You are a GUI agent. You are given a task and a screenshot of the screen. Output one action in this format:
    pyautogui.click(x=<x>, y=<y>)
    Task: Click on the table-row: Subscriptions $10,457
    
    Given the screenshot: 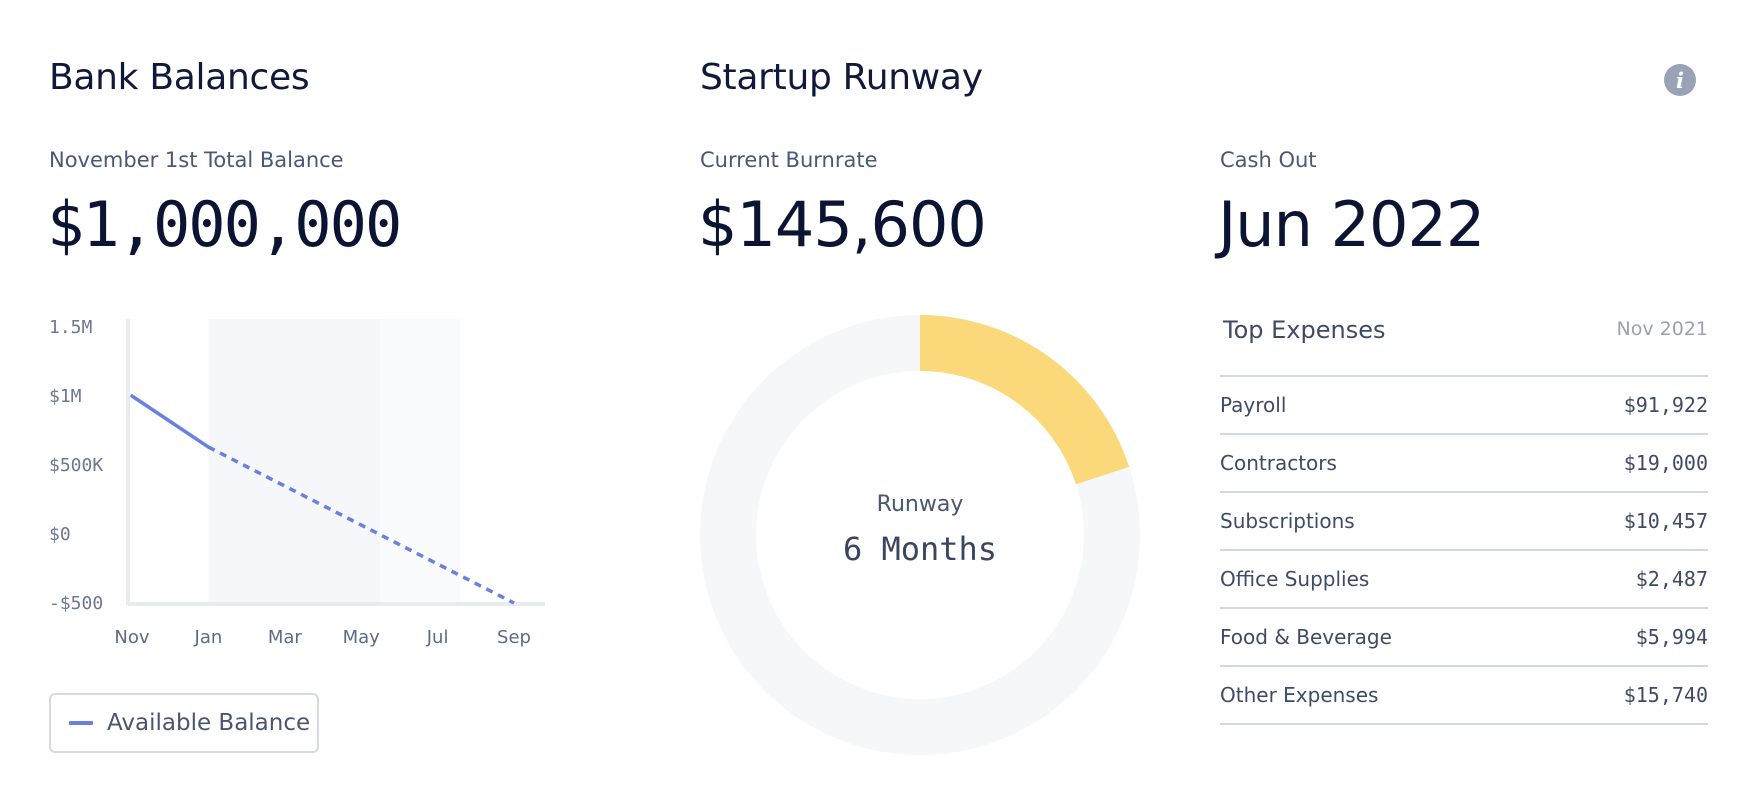 What is the action you would take?
    pyautogui.click(x=1464, y=522)
    